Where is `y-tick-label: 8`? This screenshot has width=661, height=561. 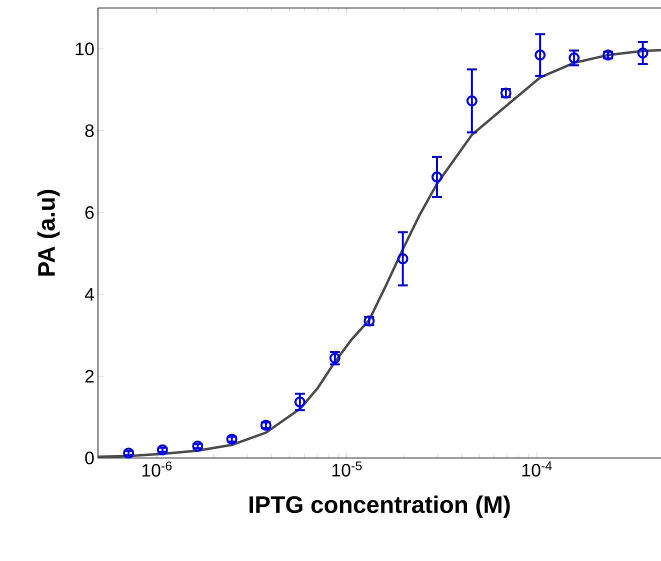 y-tick-label: 8 is located at coordinates (89, 131).